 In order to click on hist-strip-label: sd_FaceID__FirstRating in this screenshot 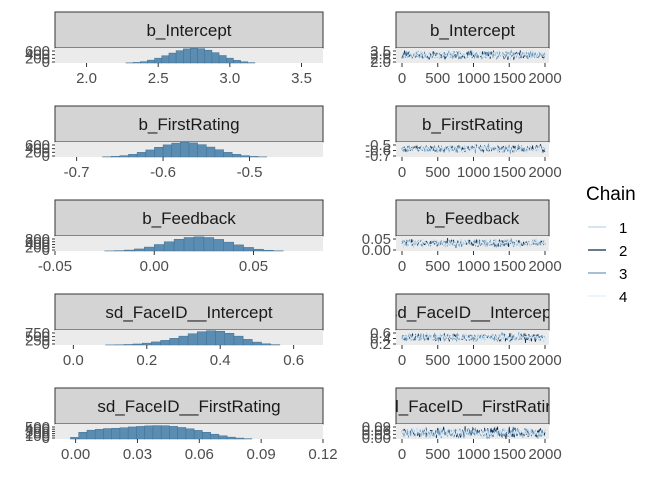, I will do `click(188, 406)`.